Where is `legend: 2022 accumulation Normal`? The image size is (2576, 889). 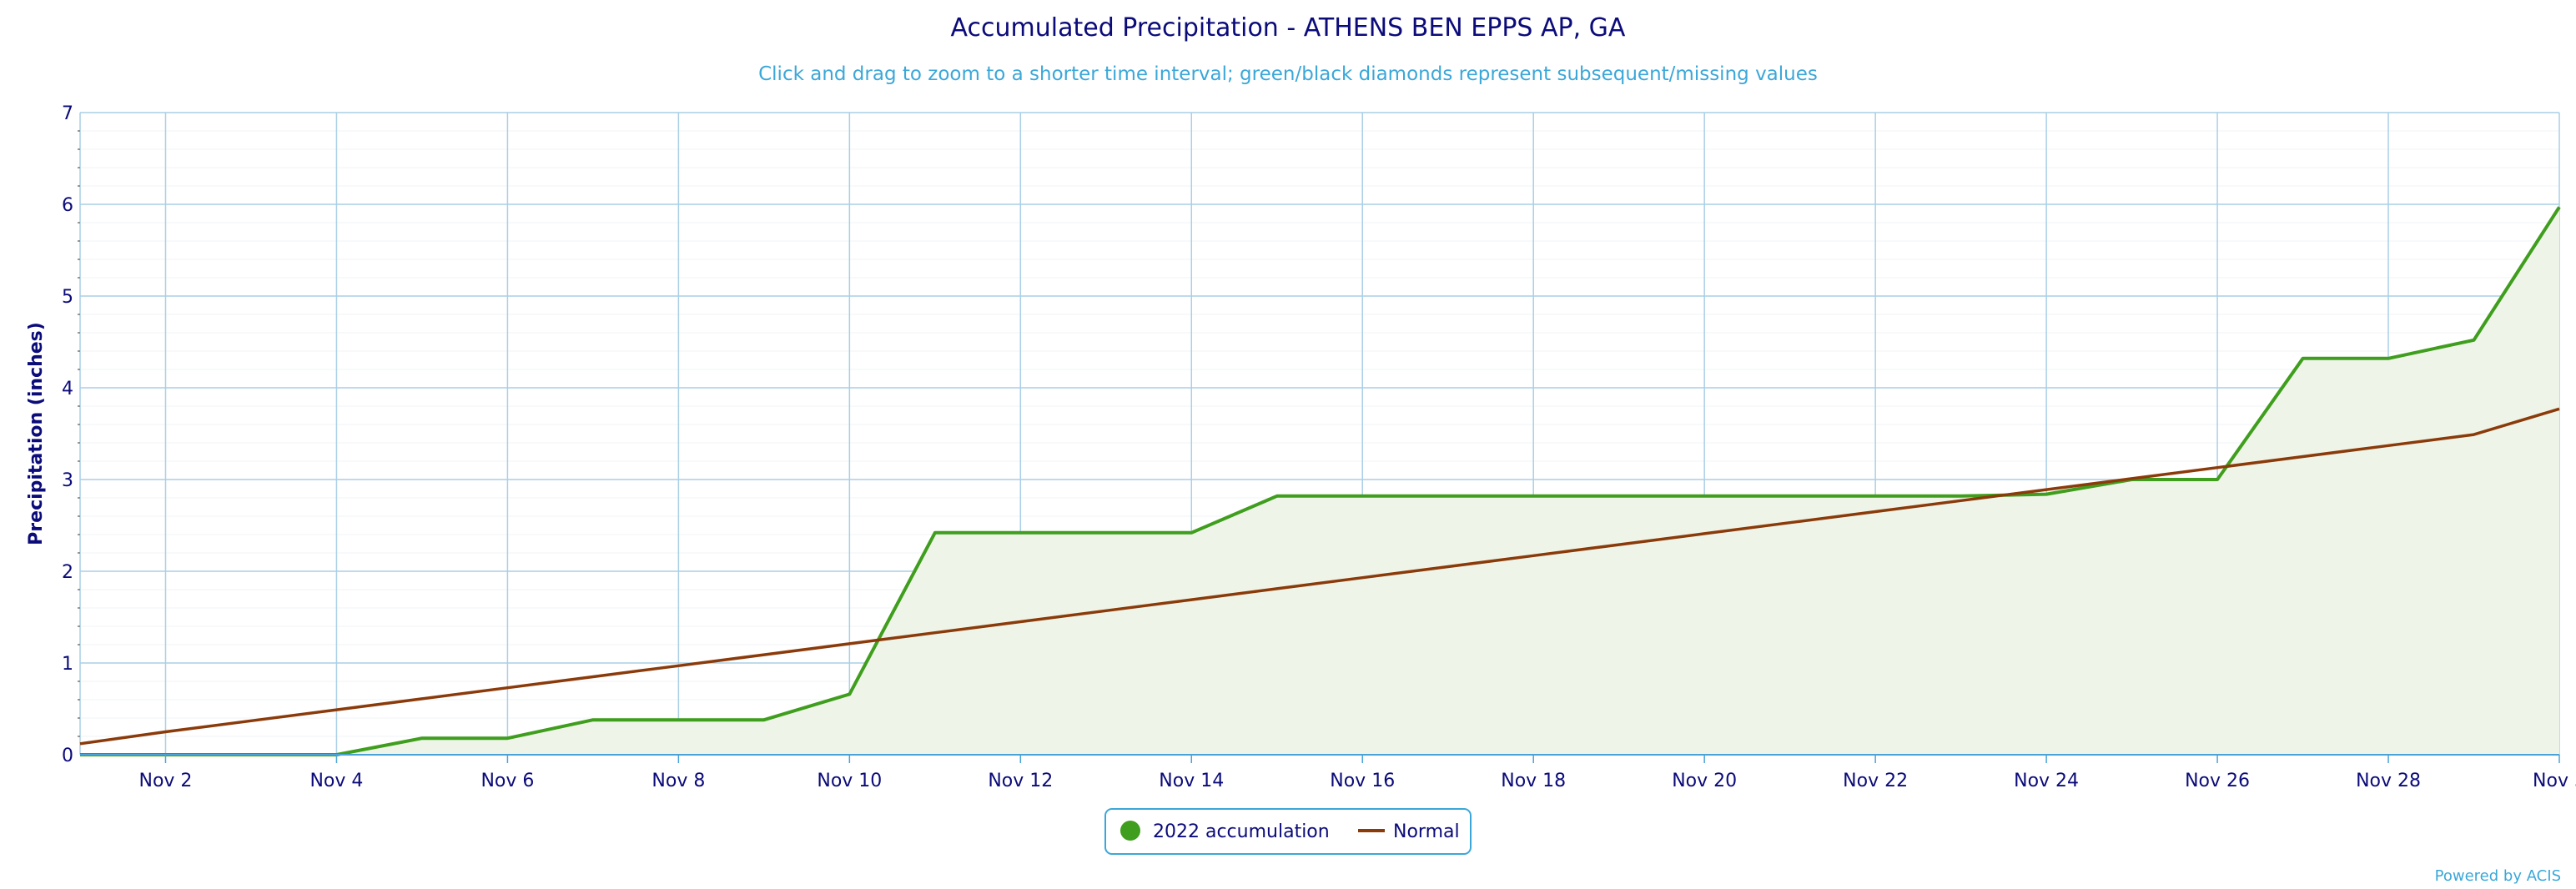 legend: 2022 accumulation Normal is located at coordinates (1288, 831).